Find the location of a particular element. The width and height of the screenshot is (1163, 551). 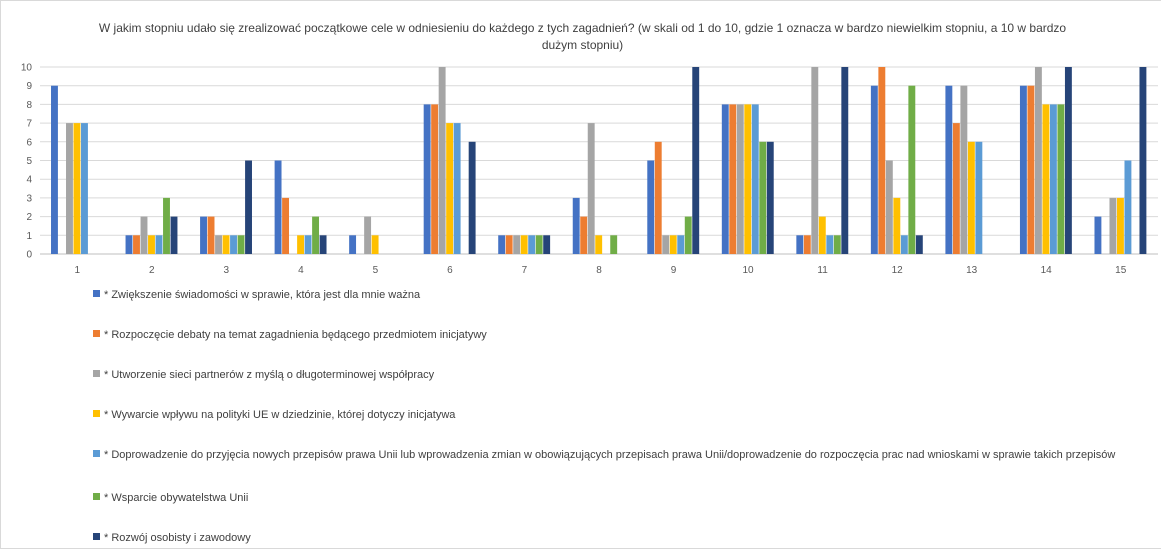

x-tick-label: 6 is located at coordinates (450, 270).